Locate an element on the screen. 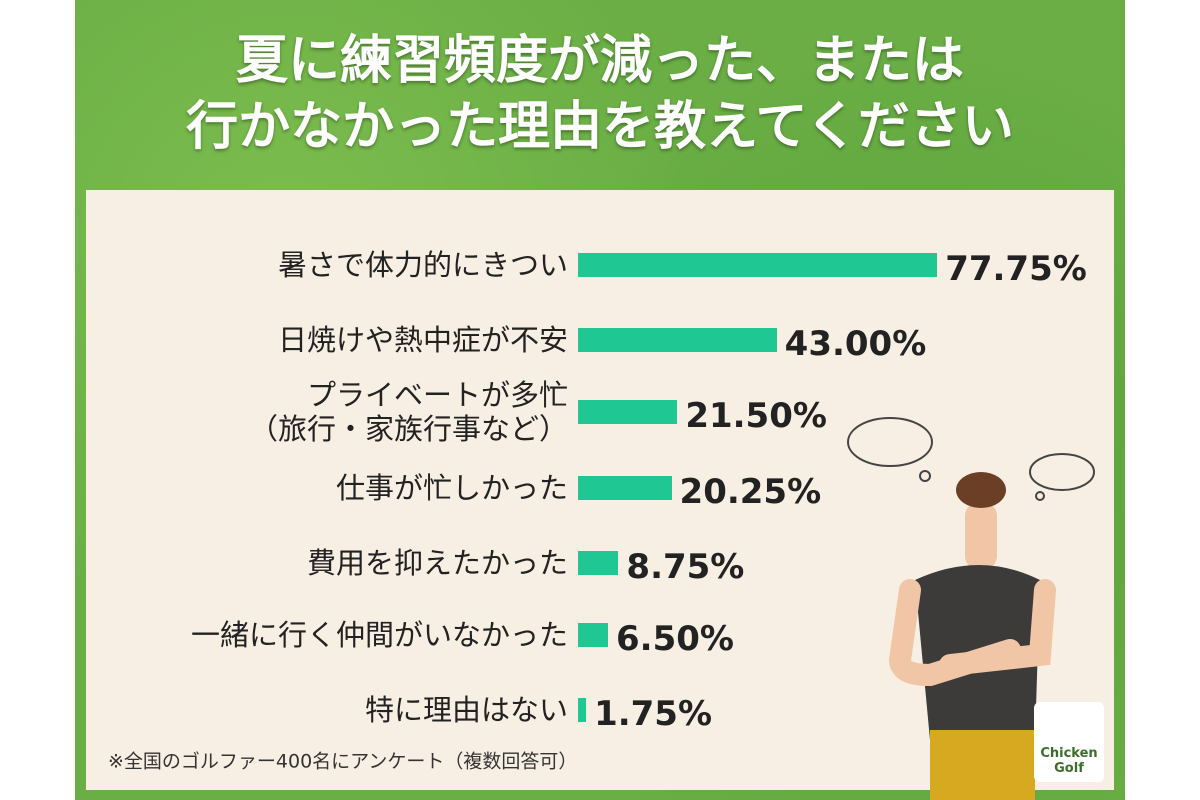 The image size is (1200, 800). category-label: 仕事が忙しかった is located at coordinates (451, 488).